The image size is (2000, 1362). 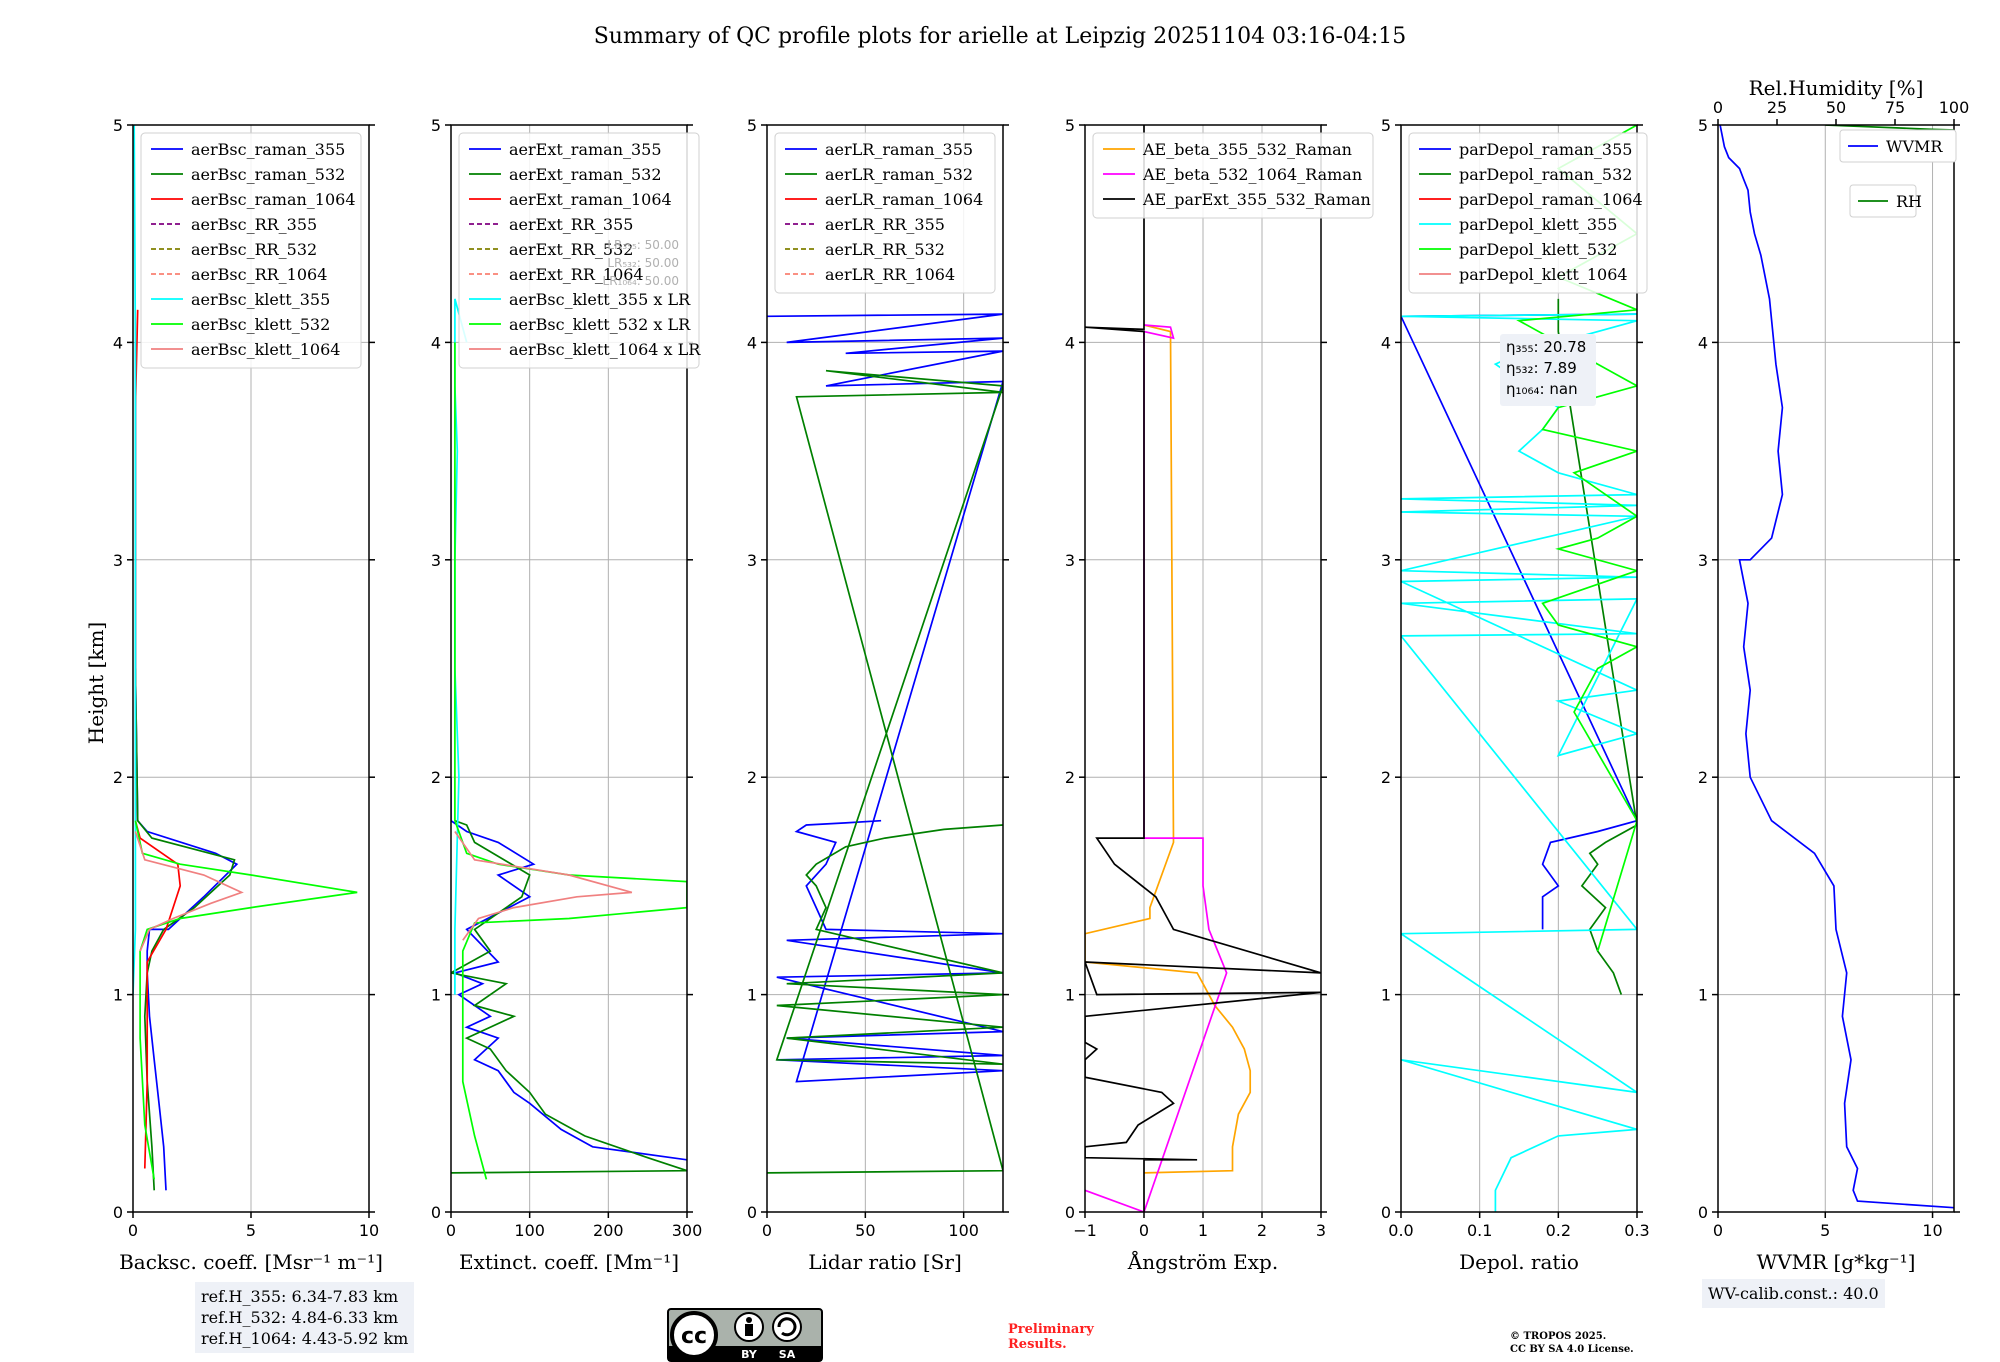 What do you see at coordinates (268, 149) in the screenshot?
I see `legend-entry: aerBsc_raman_355` at bounding box center [268, 149].